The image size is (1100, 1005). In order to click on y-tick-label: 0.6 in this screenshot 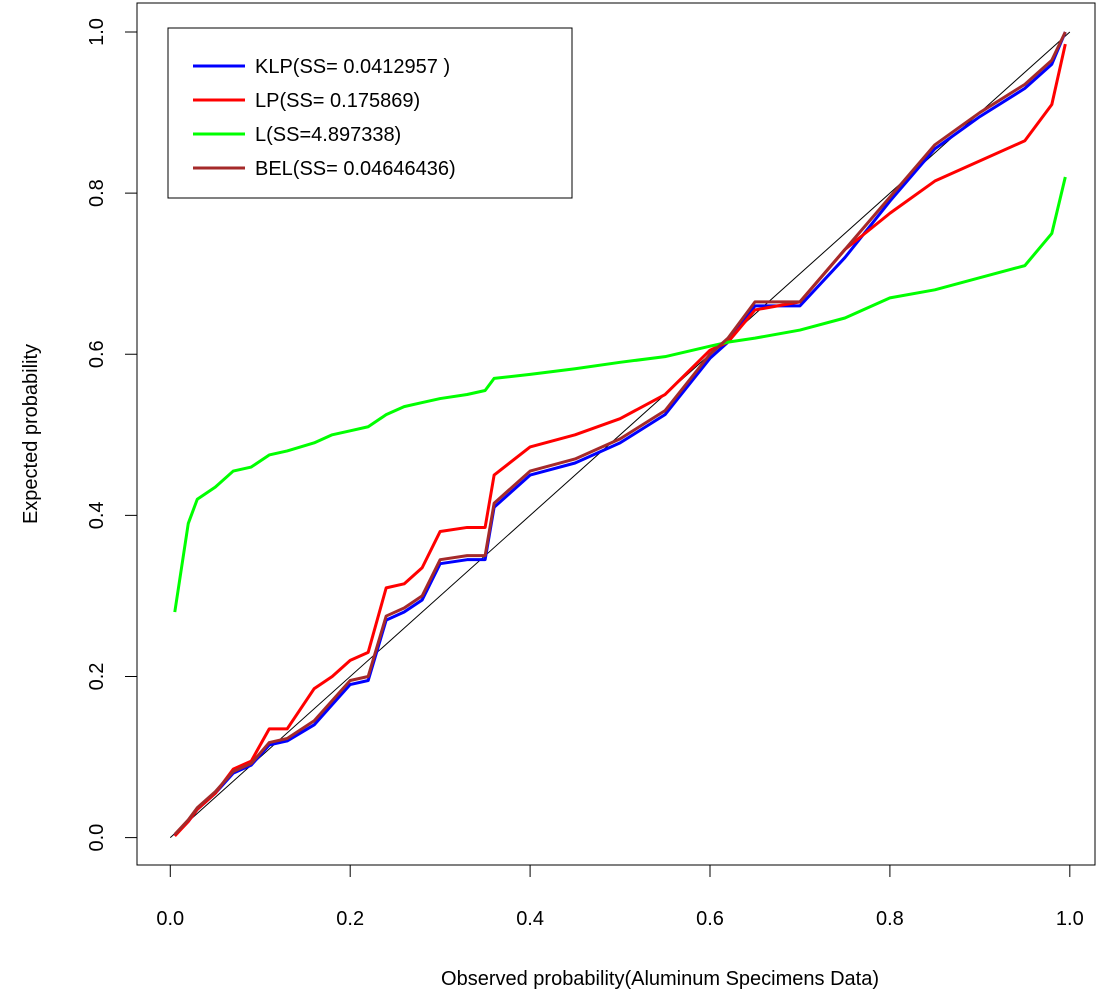, I will do `click(97, 354)`.